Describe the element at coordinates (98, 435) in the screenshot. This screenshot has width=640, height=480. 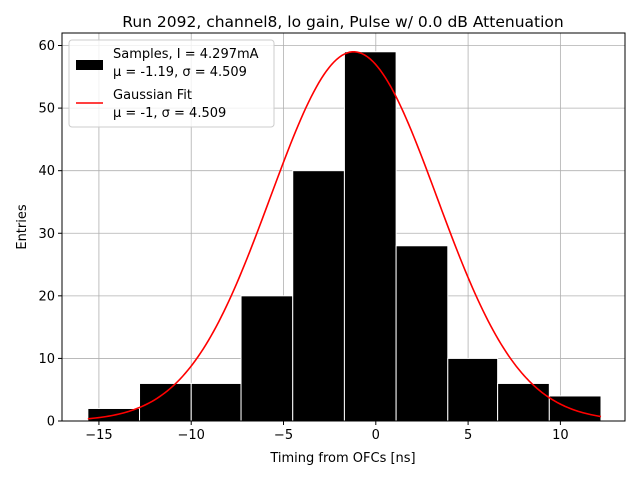
I see `x-tick-label: −15` at that location.